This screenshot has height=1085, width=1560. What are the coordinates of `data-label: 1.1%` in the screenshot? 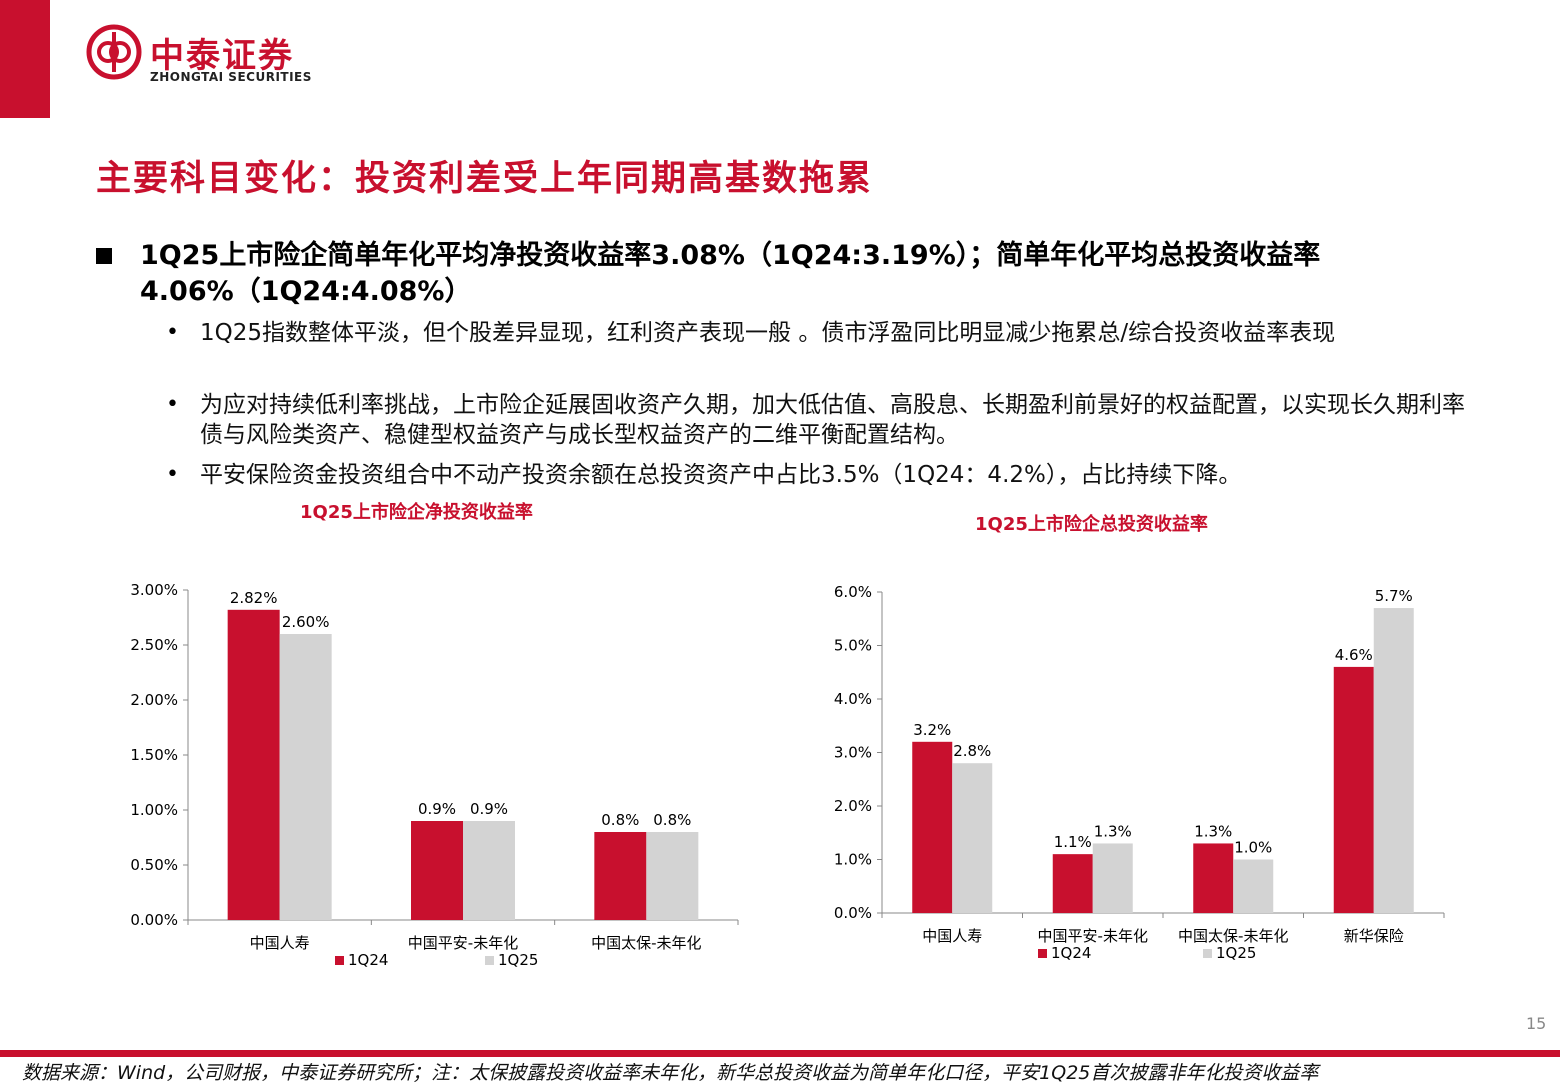 It's located at (1073, 842).